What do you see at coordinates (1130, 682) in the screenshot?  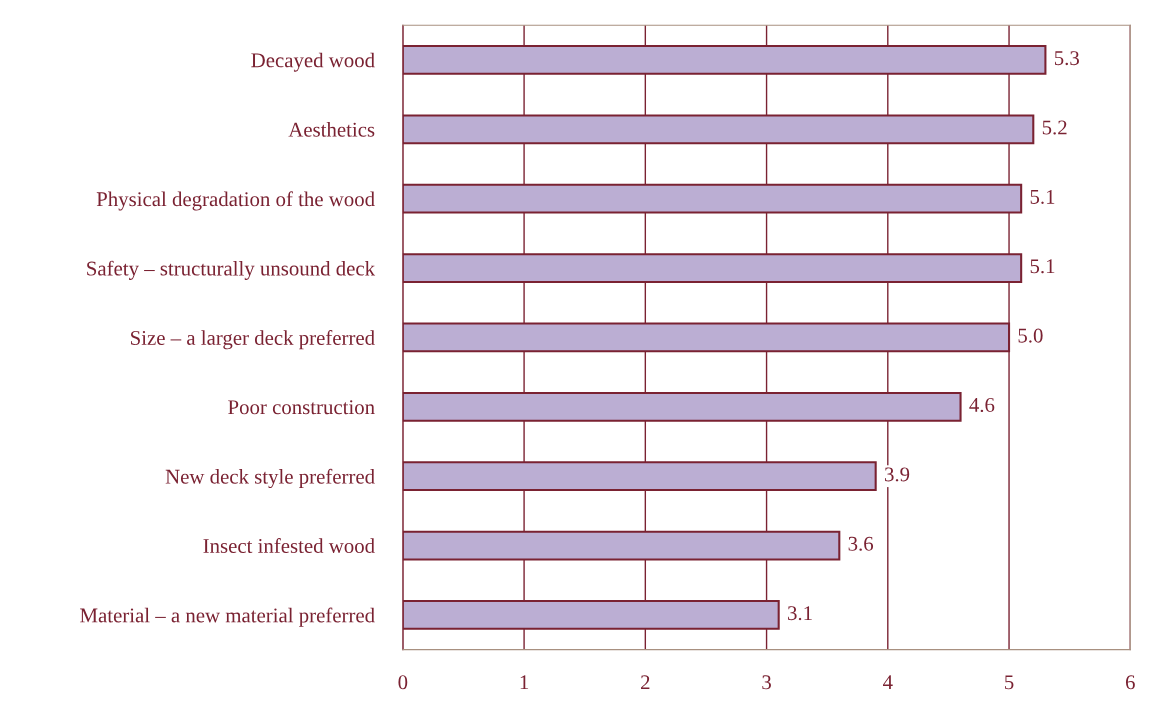 I see `x-tick-label: 6` at bounding box center [1130, 682].